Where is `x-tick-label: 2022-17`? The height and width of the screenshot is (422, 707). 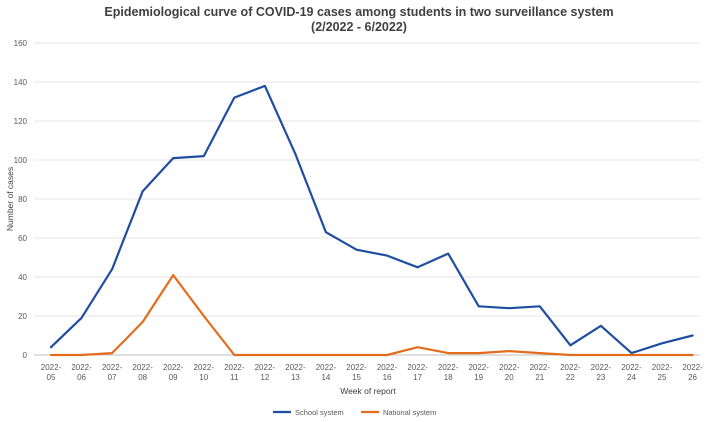
x-tick-label: 2022-17 is located at coordinates (417, 372).